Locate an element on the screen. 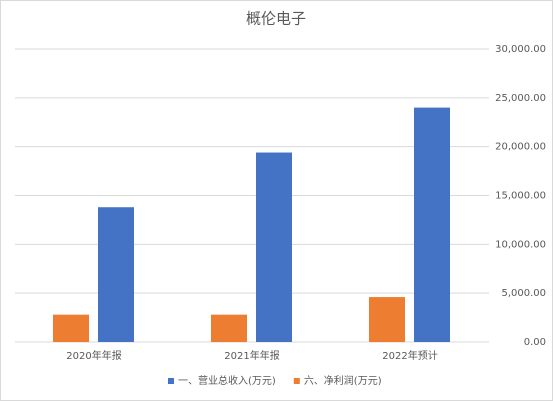 The height and width of the screenshot is (401, 553). y-tick-label: 25,000.00 is located at coordinates (520, 98).